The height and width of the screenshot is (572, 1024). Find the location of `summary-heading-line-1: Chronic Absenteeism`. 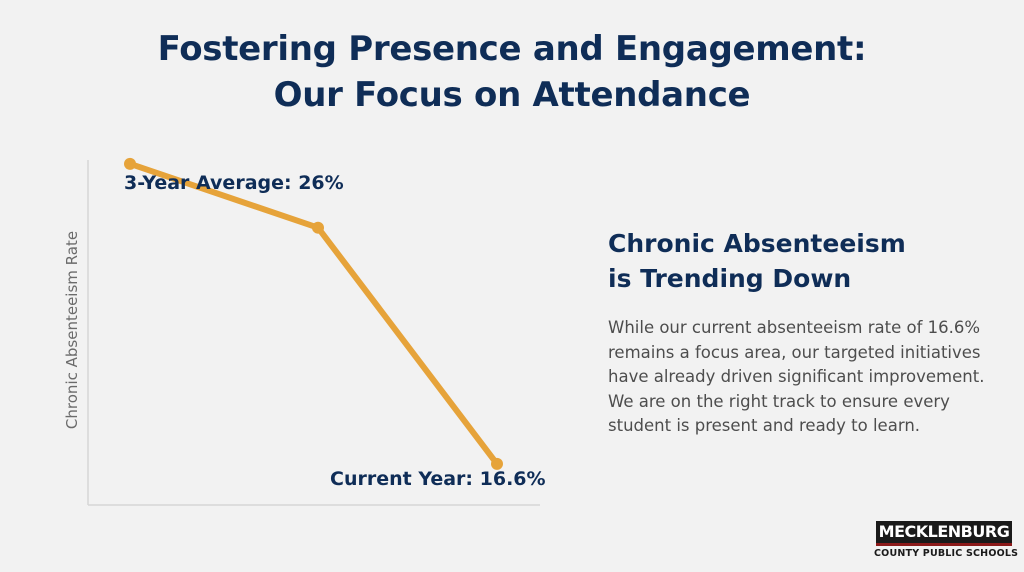

summary-heading-line-1: Chronic Absenteeism is located at coordinates (757, 243).